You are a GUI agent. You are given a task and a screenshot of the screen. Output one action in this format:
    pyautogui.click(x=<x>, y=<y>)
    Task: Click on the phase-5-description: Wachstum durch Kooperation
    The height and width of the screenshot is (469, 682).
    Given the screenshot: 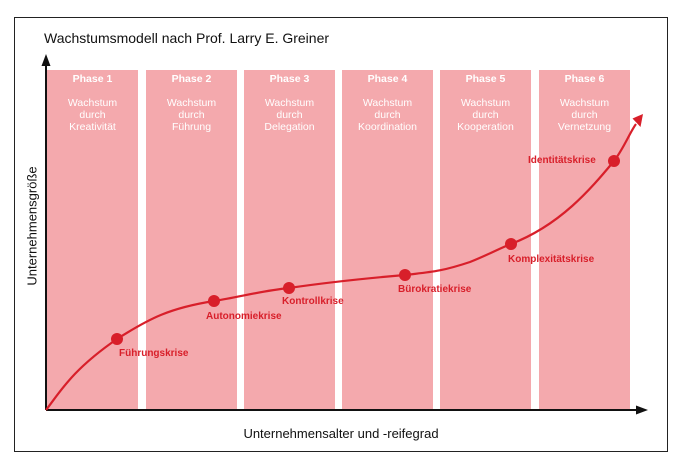 What is the action you would take?
    pyautogui.click(x=485, y=115)
    